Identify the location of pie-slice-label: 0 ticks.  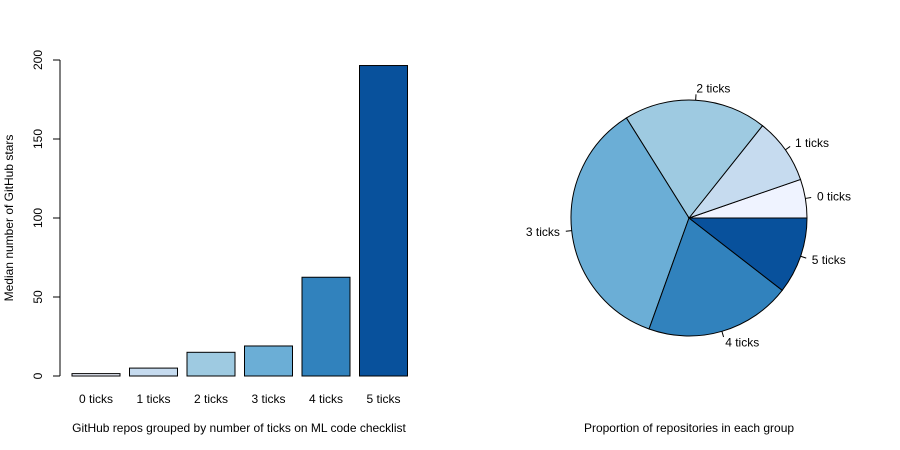
(834, 196).